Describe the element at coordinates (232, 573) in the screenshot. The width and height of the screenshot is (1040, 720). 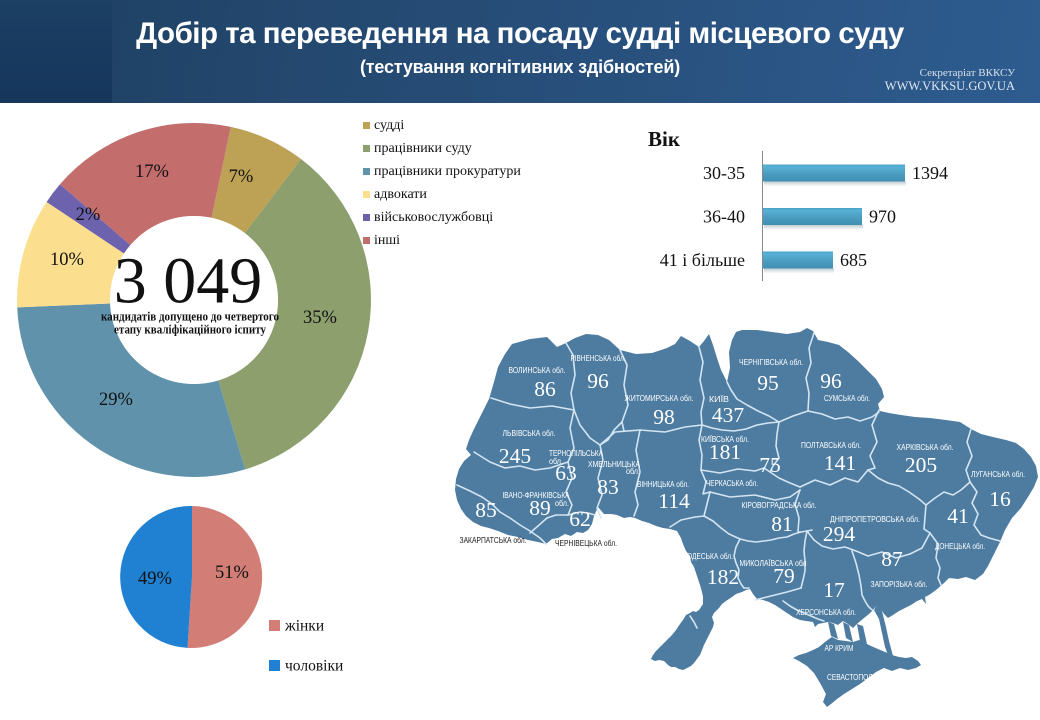
I see `svg-text: 51%` at that location.